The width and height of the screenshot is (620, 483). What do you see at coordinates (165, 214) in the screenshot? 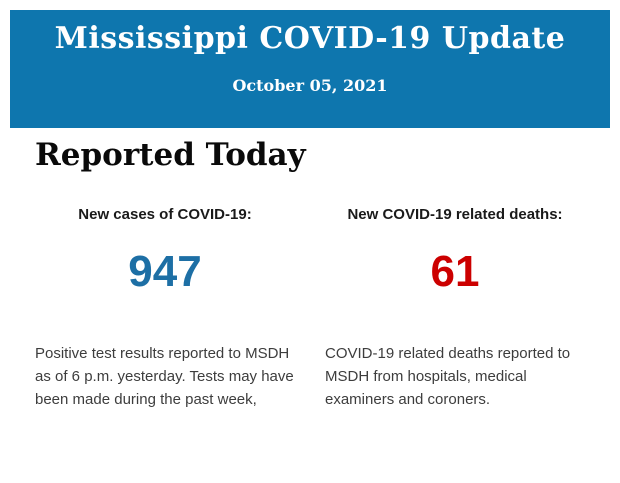
I see `new-cases-label: New cases of COVID-19:` at bounding box center [165, 214].